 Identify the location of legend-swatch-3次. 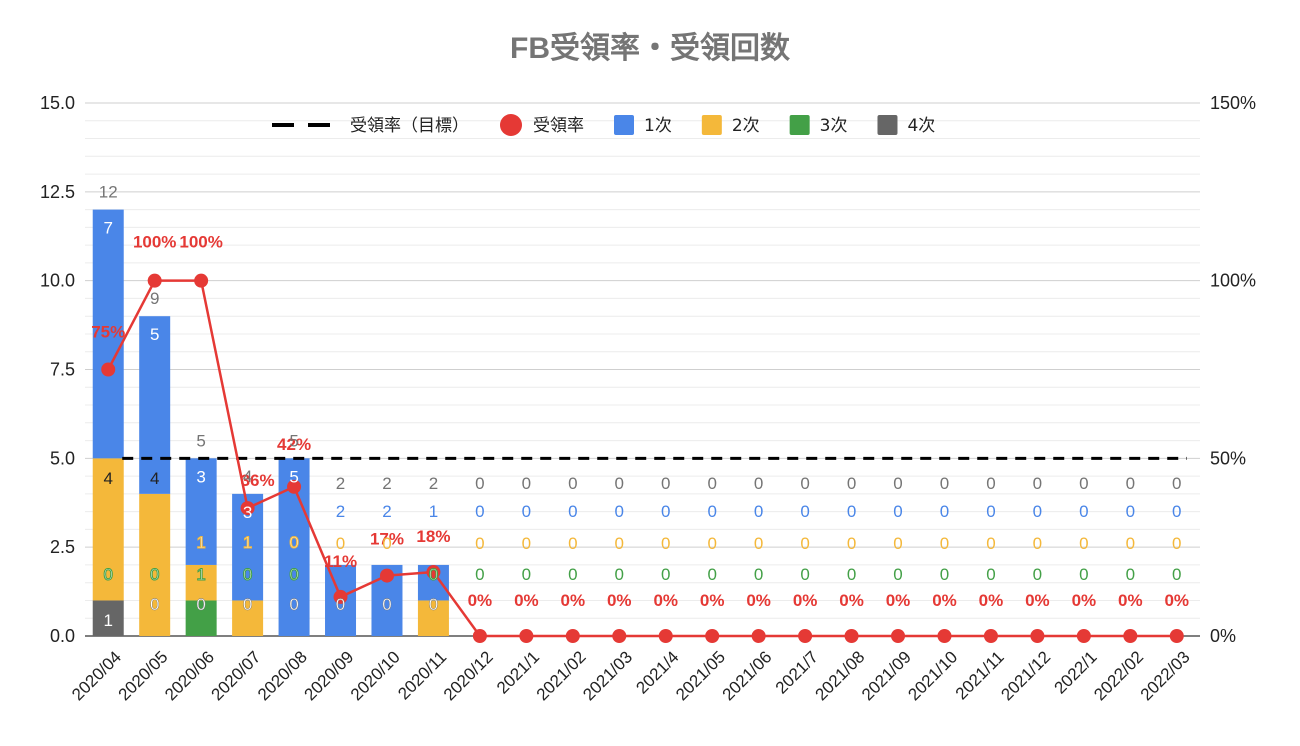
(799, 125).